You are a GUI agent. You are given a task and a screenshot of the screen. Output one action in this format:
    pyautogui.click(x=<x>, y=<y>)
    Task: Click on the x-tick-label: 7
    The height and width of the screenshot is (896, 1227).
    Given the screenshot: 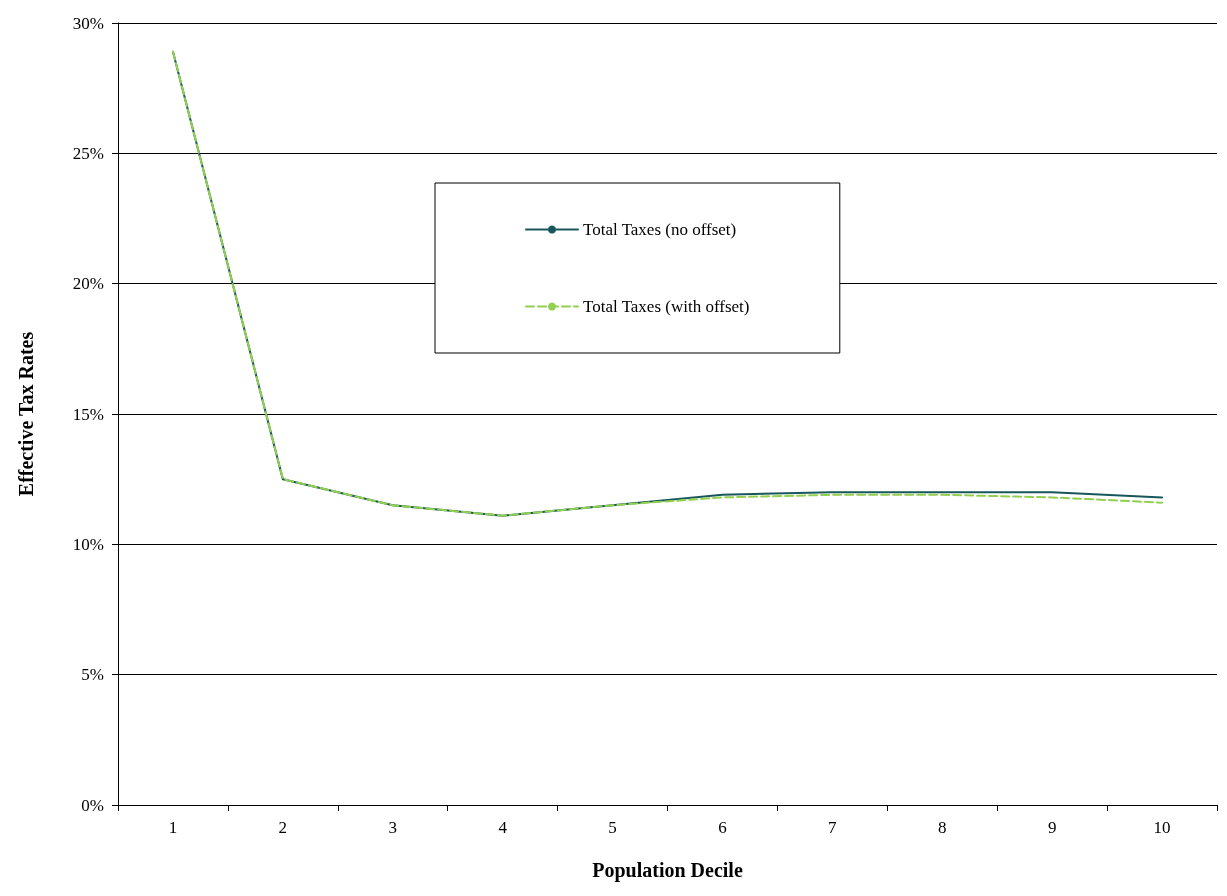 What is the action you would take?
    pyautogui.click(x=833, y=827)
    